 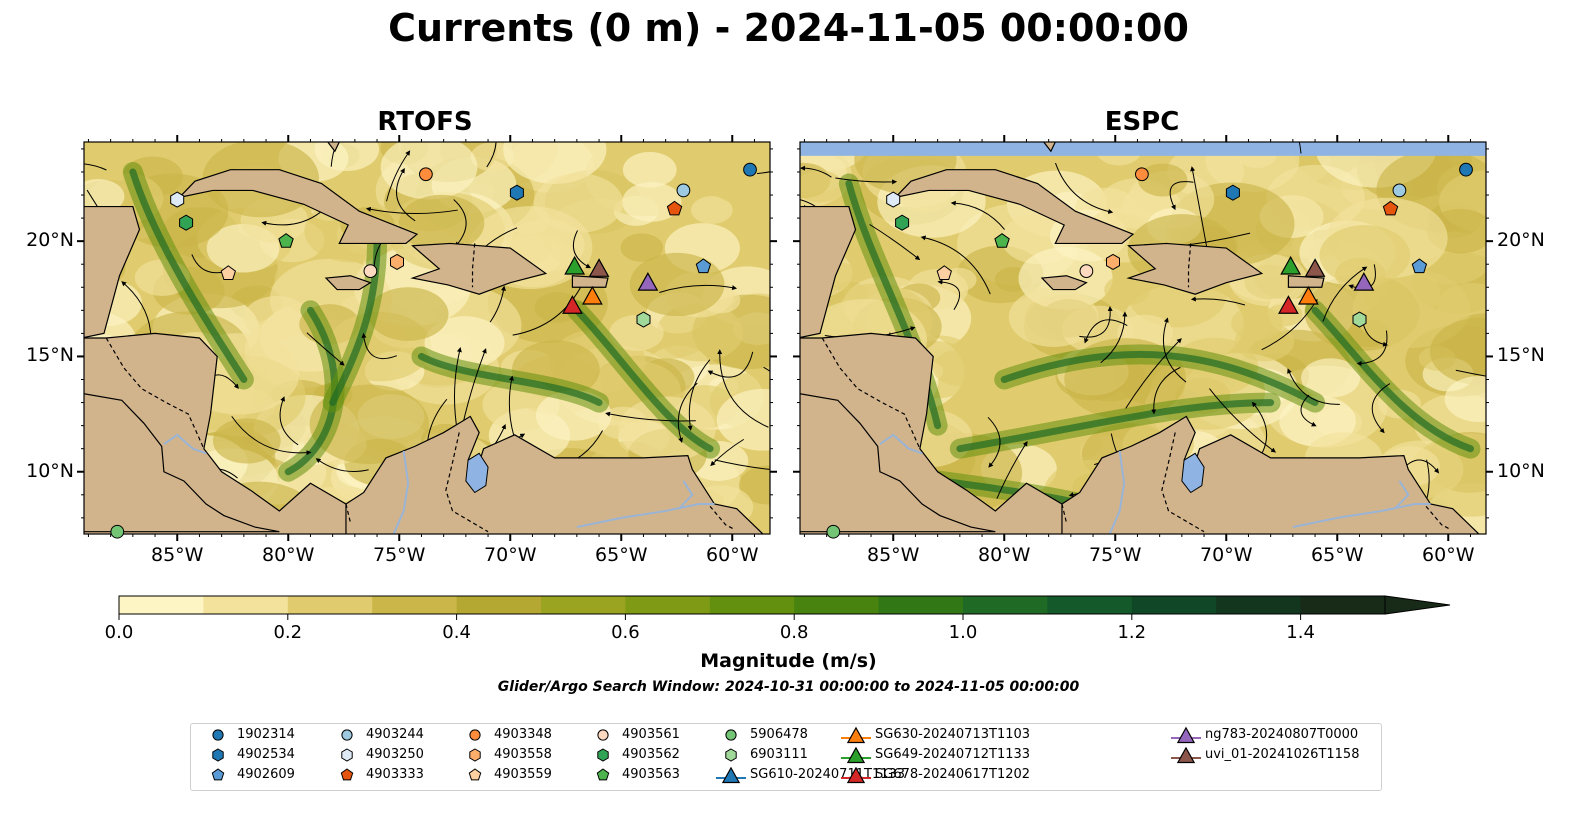 I want to click on lon-tick-label-espc: 70°W, so click(x=1226, y=555).